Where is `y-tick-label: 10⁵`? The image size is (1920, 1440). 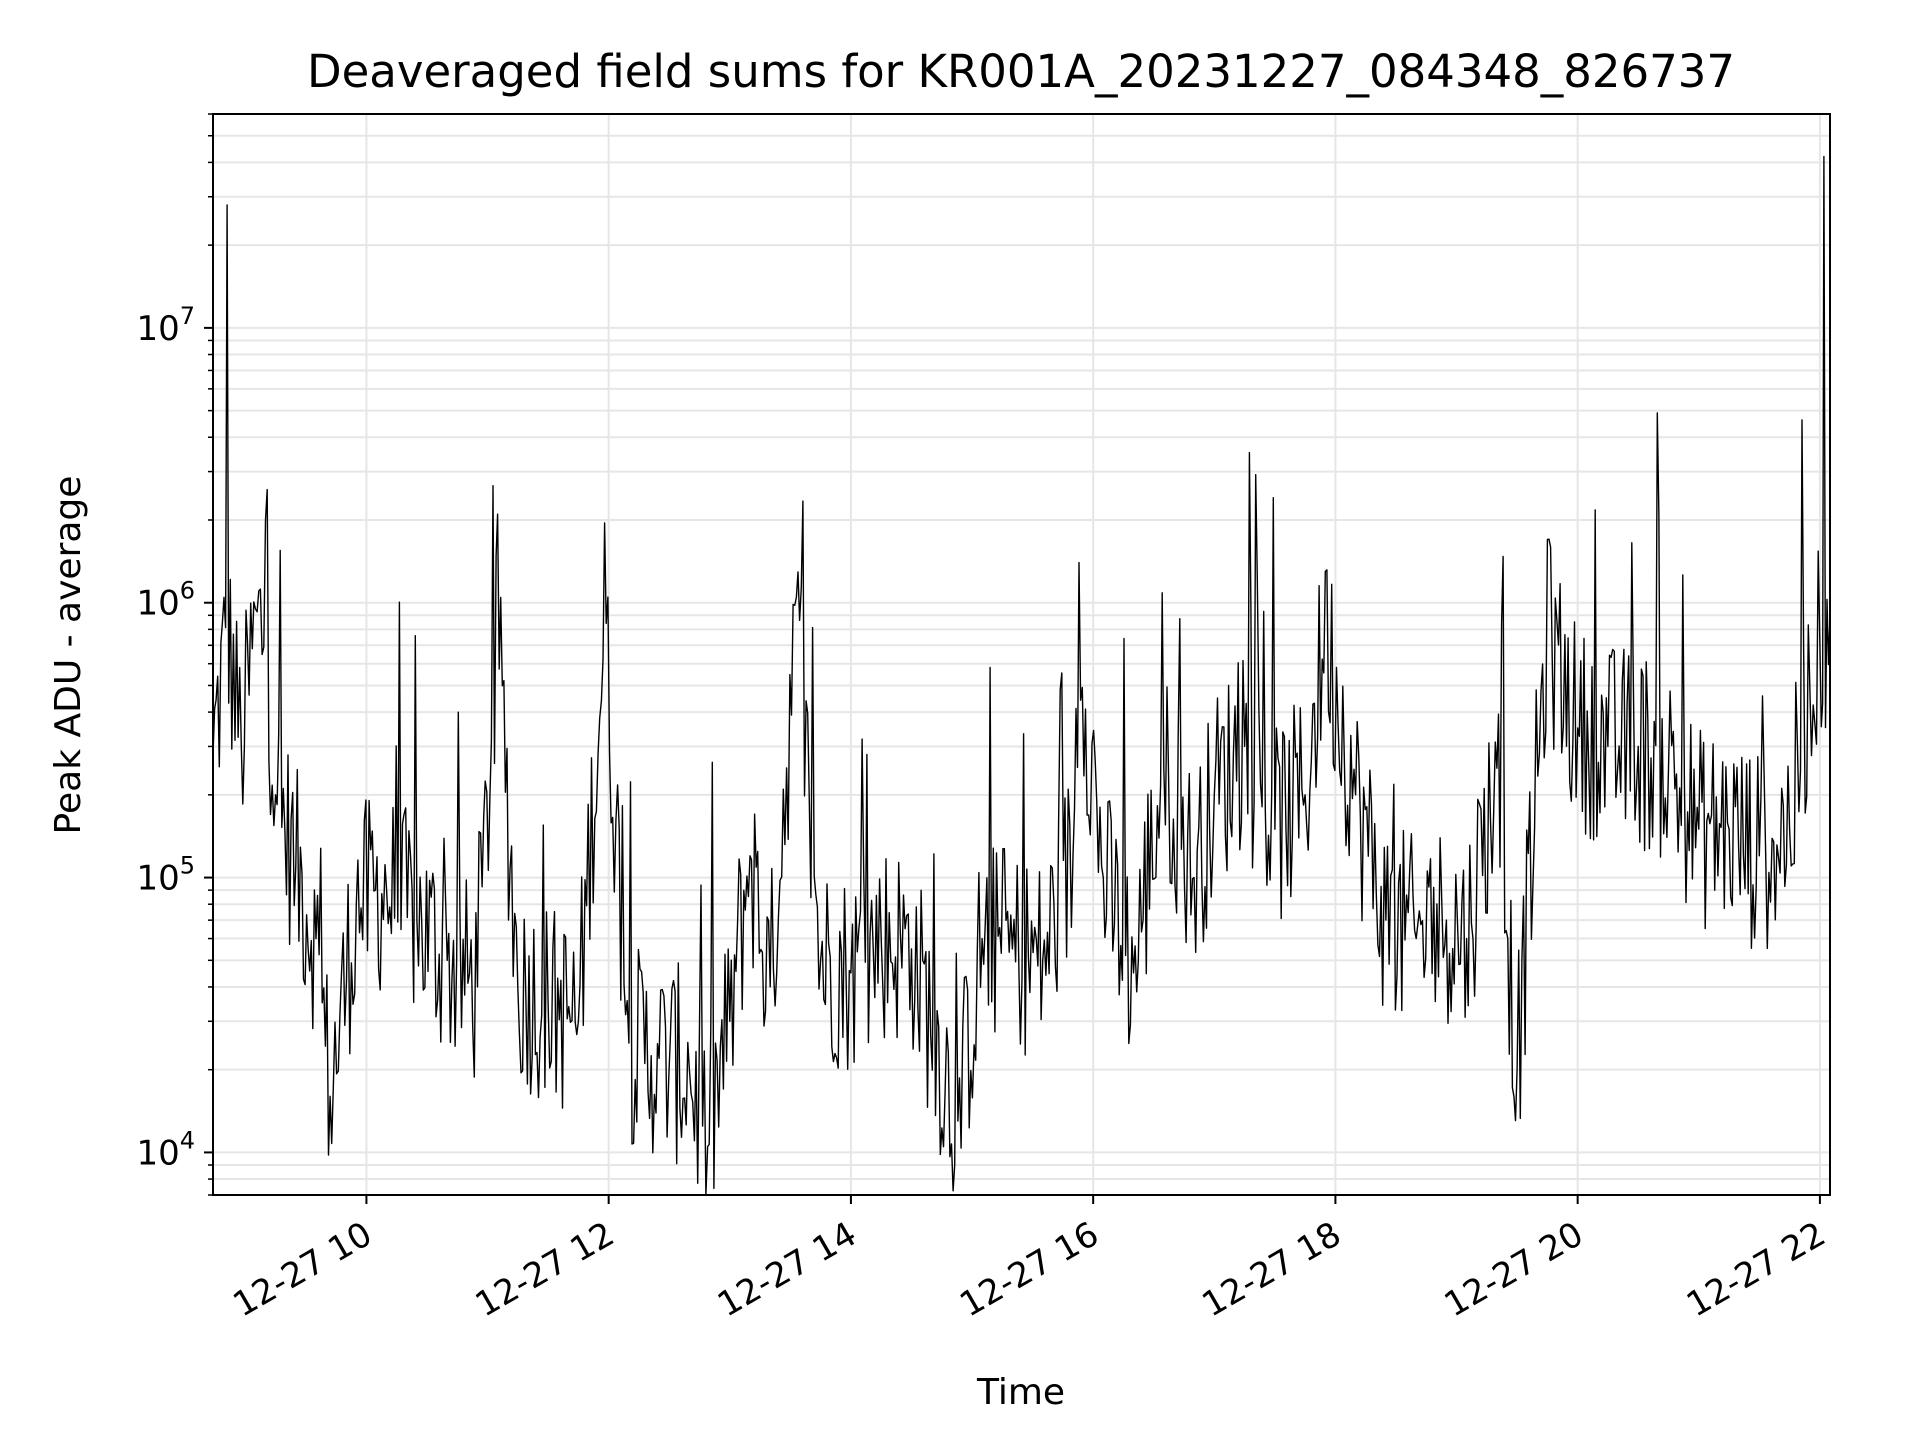 y-tick-label: 10⁵ is located at coordinates (165, 875).